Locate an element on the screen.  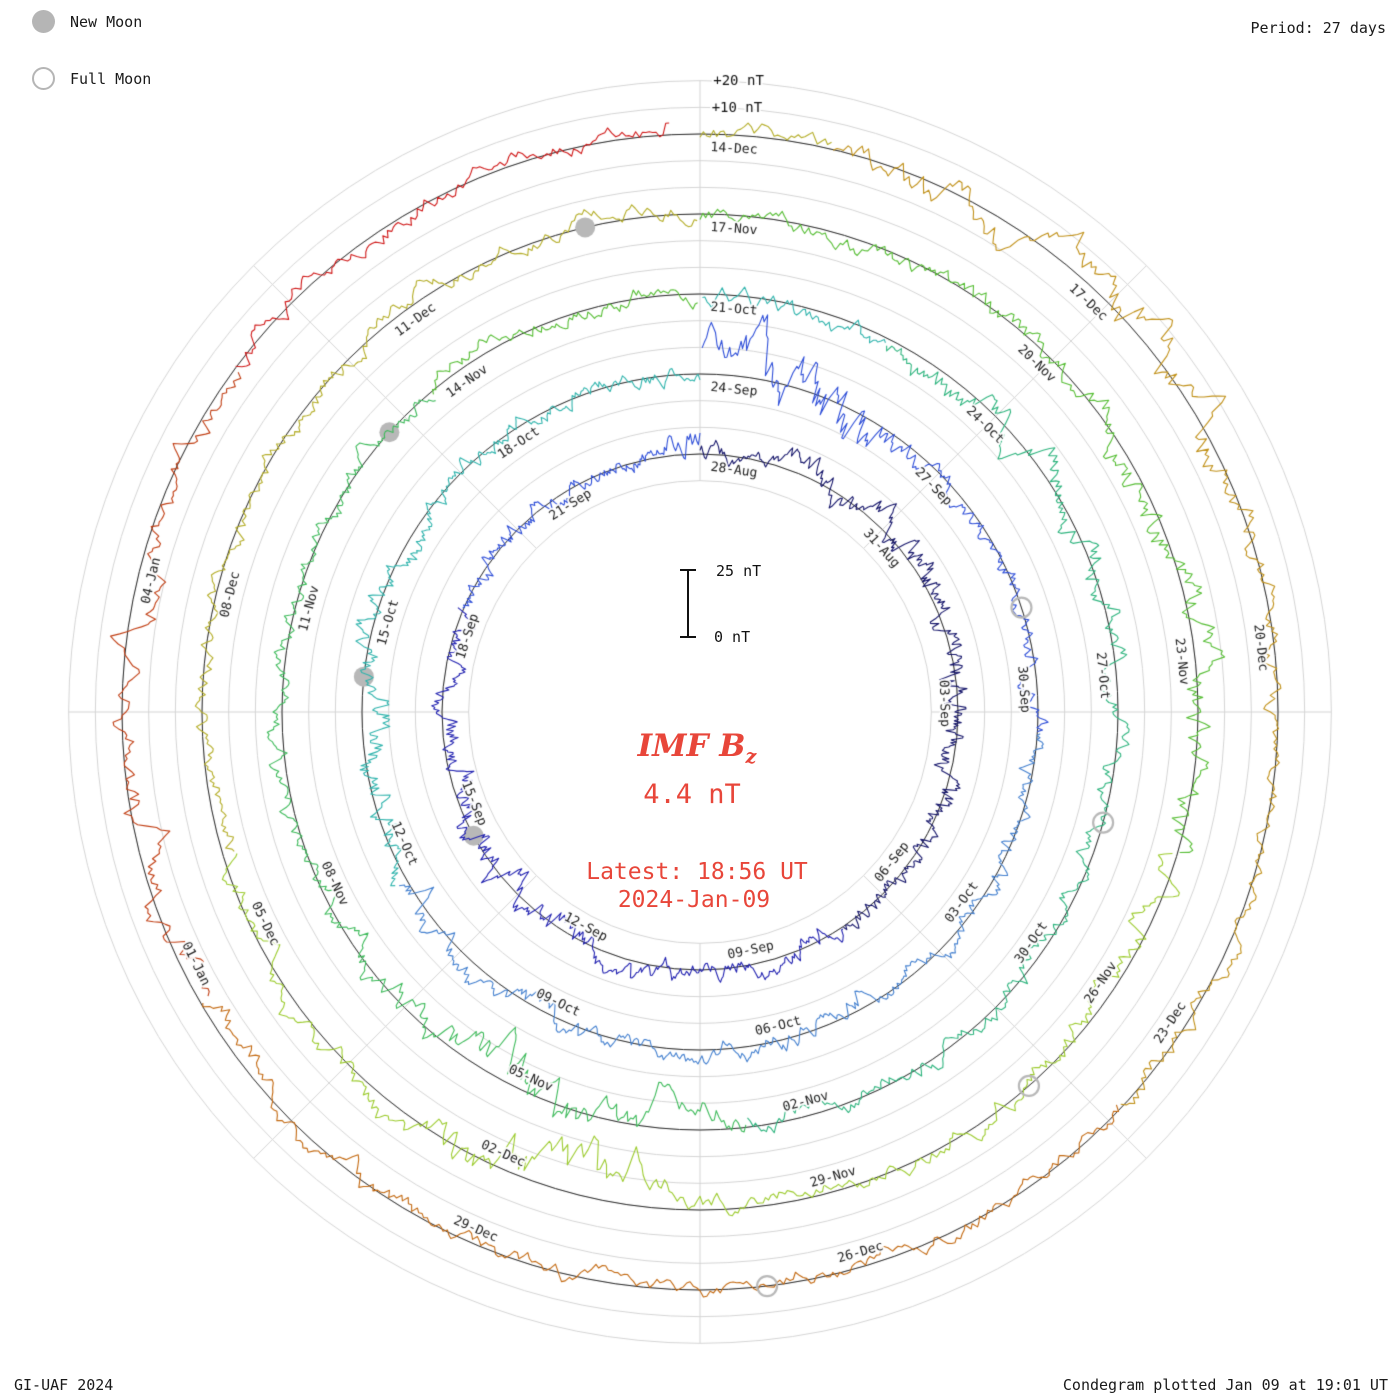
new-moon-icon is located at coordinates (43, 21).